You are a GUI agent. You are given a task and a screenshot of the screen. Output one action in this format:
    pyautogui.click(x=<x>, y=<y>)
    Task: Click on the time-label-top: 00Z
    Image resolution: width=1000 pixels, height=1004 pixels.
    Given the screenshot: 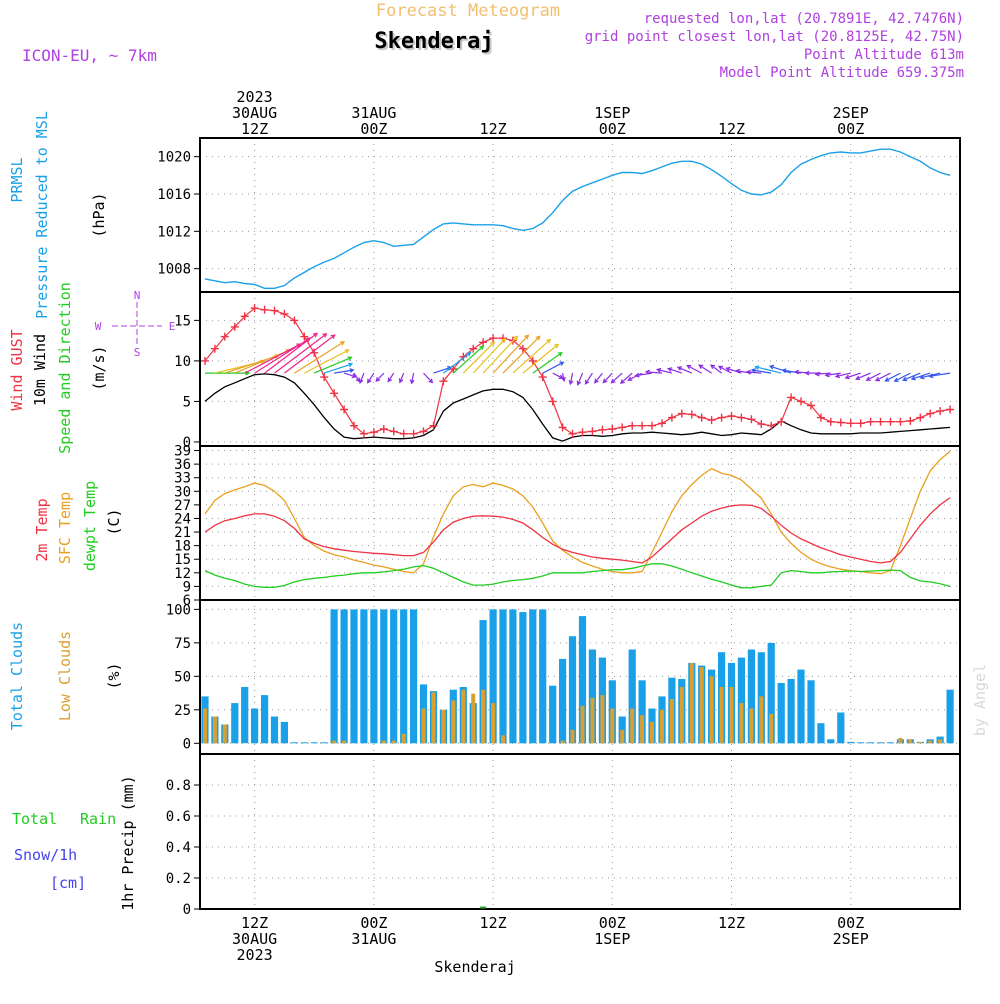 What is the action you would take?
    pyautogui.click(x=612, y=129)
    